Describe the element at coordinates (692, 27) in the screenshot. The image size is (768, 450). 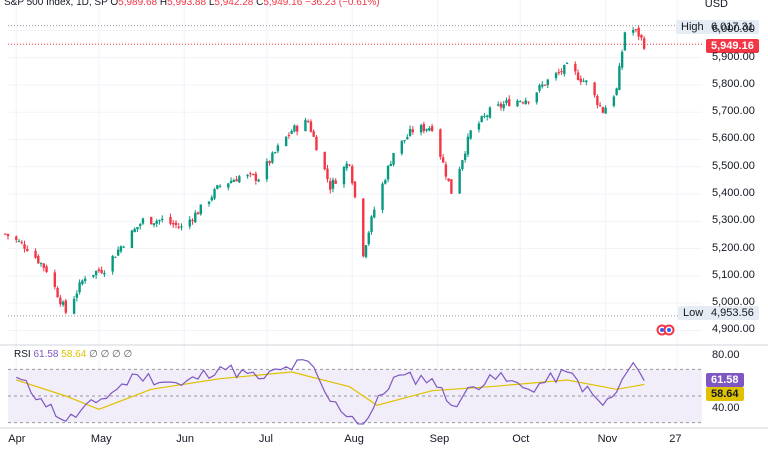
I see `high-label-tag: High` at that location.